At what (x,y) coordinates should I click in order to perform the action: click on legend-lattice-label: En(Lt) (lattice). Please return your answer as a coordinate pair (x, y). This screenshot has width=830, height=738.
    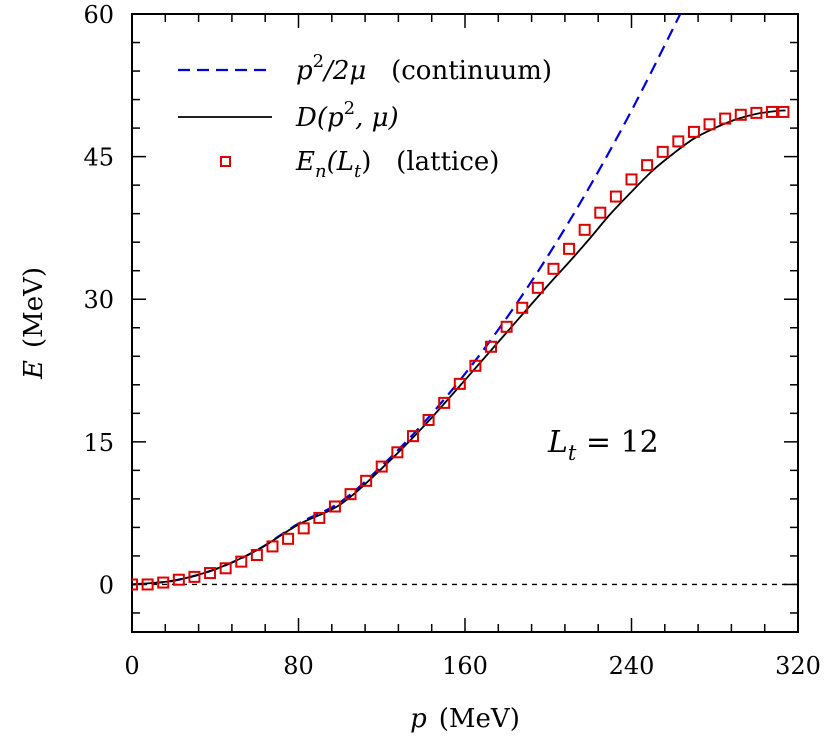
    Looking at the image, I should click on (397, 164).